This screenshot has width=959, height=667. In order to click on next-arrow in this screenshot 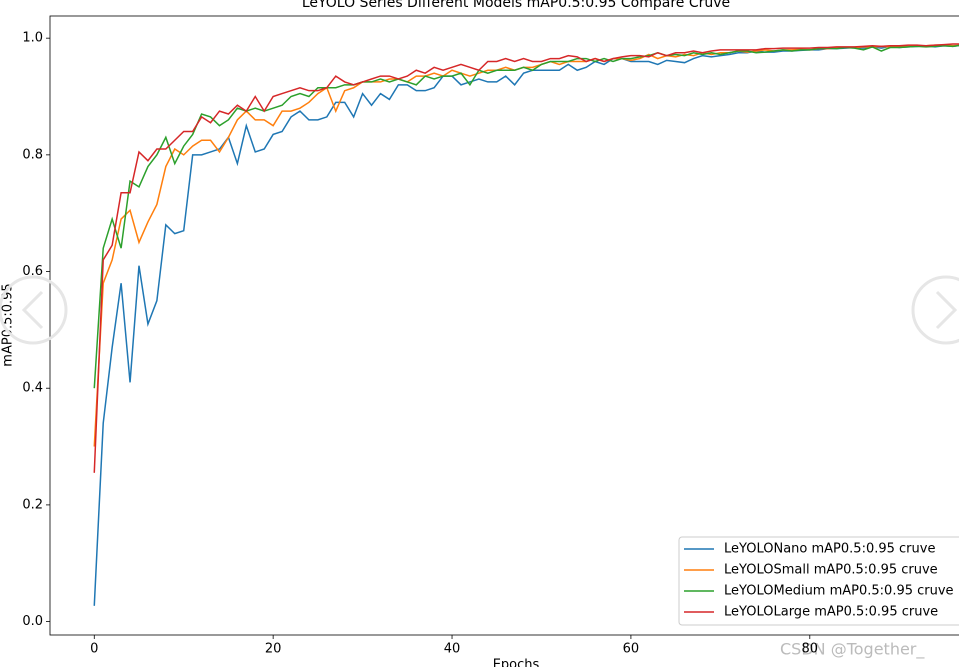, I will do `click(935, 310)`.